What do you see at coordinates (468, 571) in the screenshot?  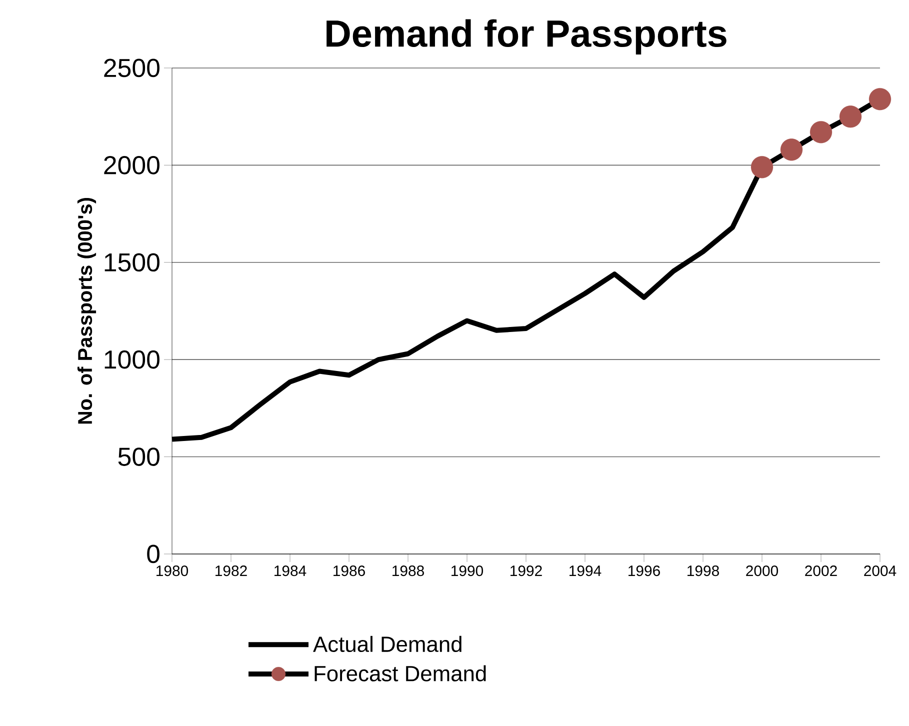 I see `x-tick-label: 1990` at bounding box center [468, 571].